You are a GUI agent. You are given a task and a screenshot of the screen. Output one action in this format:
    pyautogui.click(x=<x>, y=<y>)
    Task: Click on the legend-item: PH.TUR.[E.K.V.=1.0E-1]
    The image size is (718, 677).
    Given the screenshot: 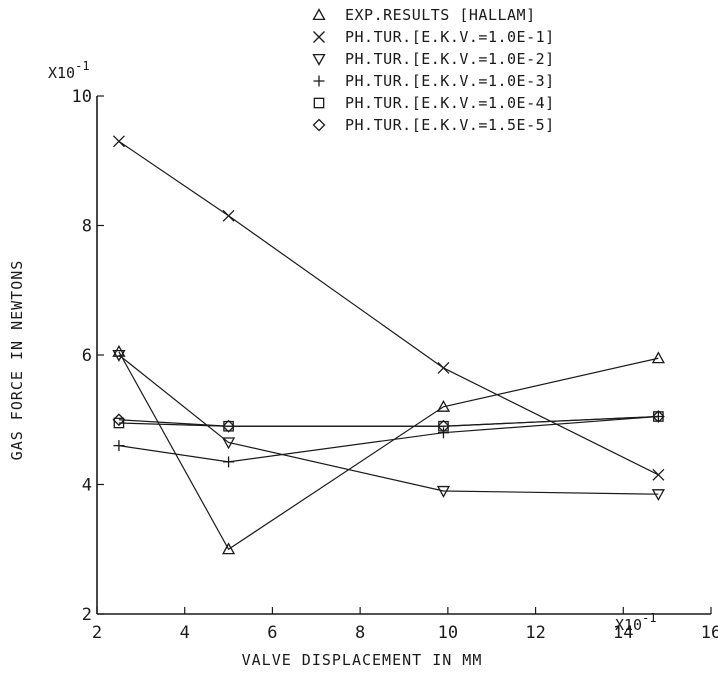 What is the action you would take?
    pyautogui.click(x=434, y=37)
    